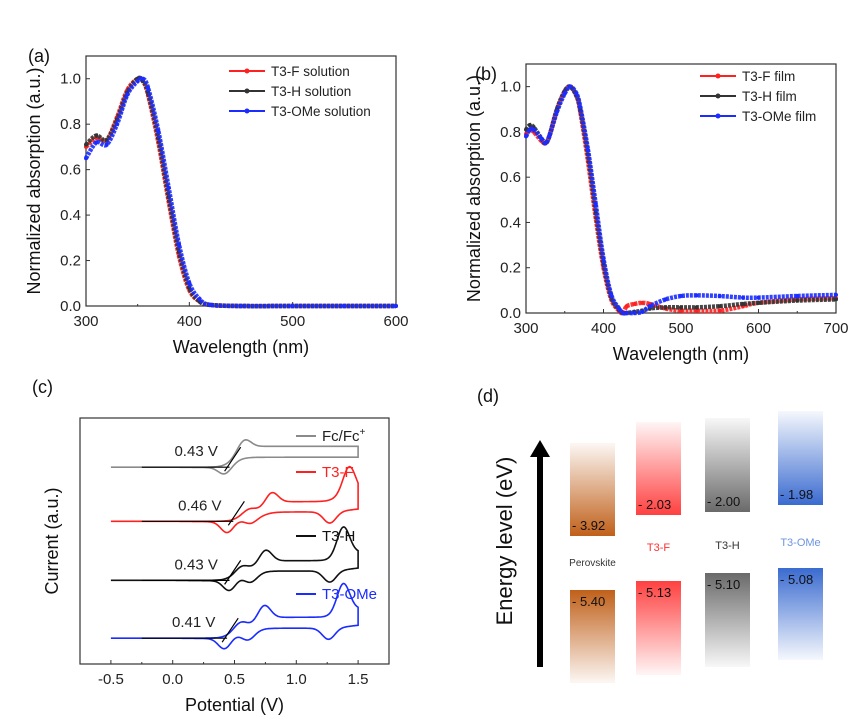  Describe the element at coordinates (727, 620) in the screenshot. I see `homo-bar-t3-h` at that location.